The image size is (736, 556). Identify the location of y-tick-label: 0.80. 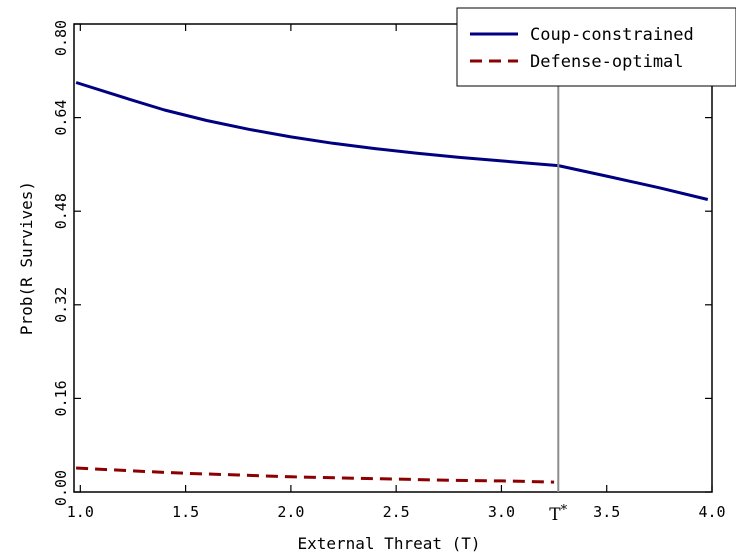
(61, 38).